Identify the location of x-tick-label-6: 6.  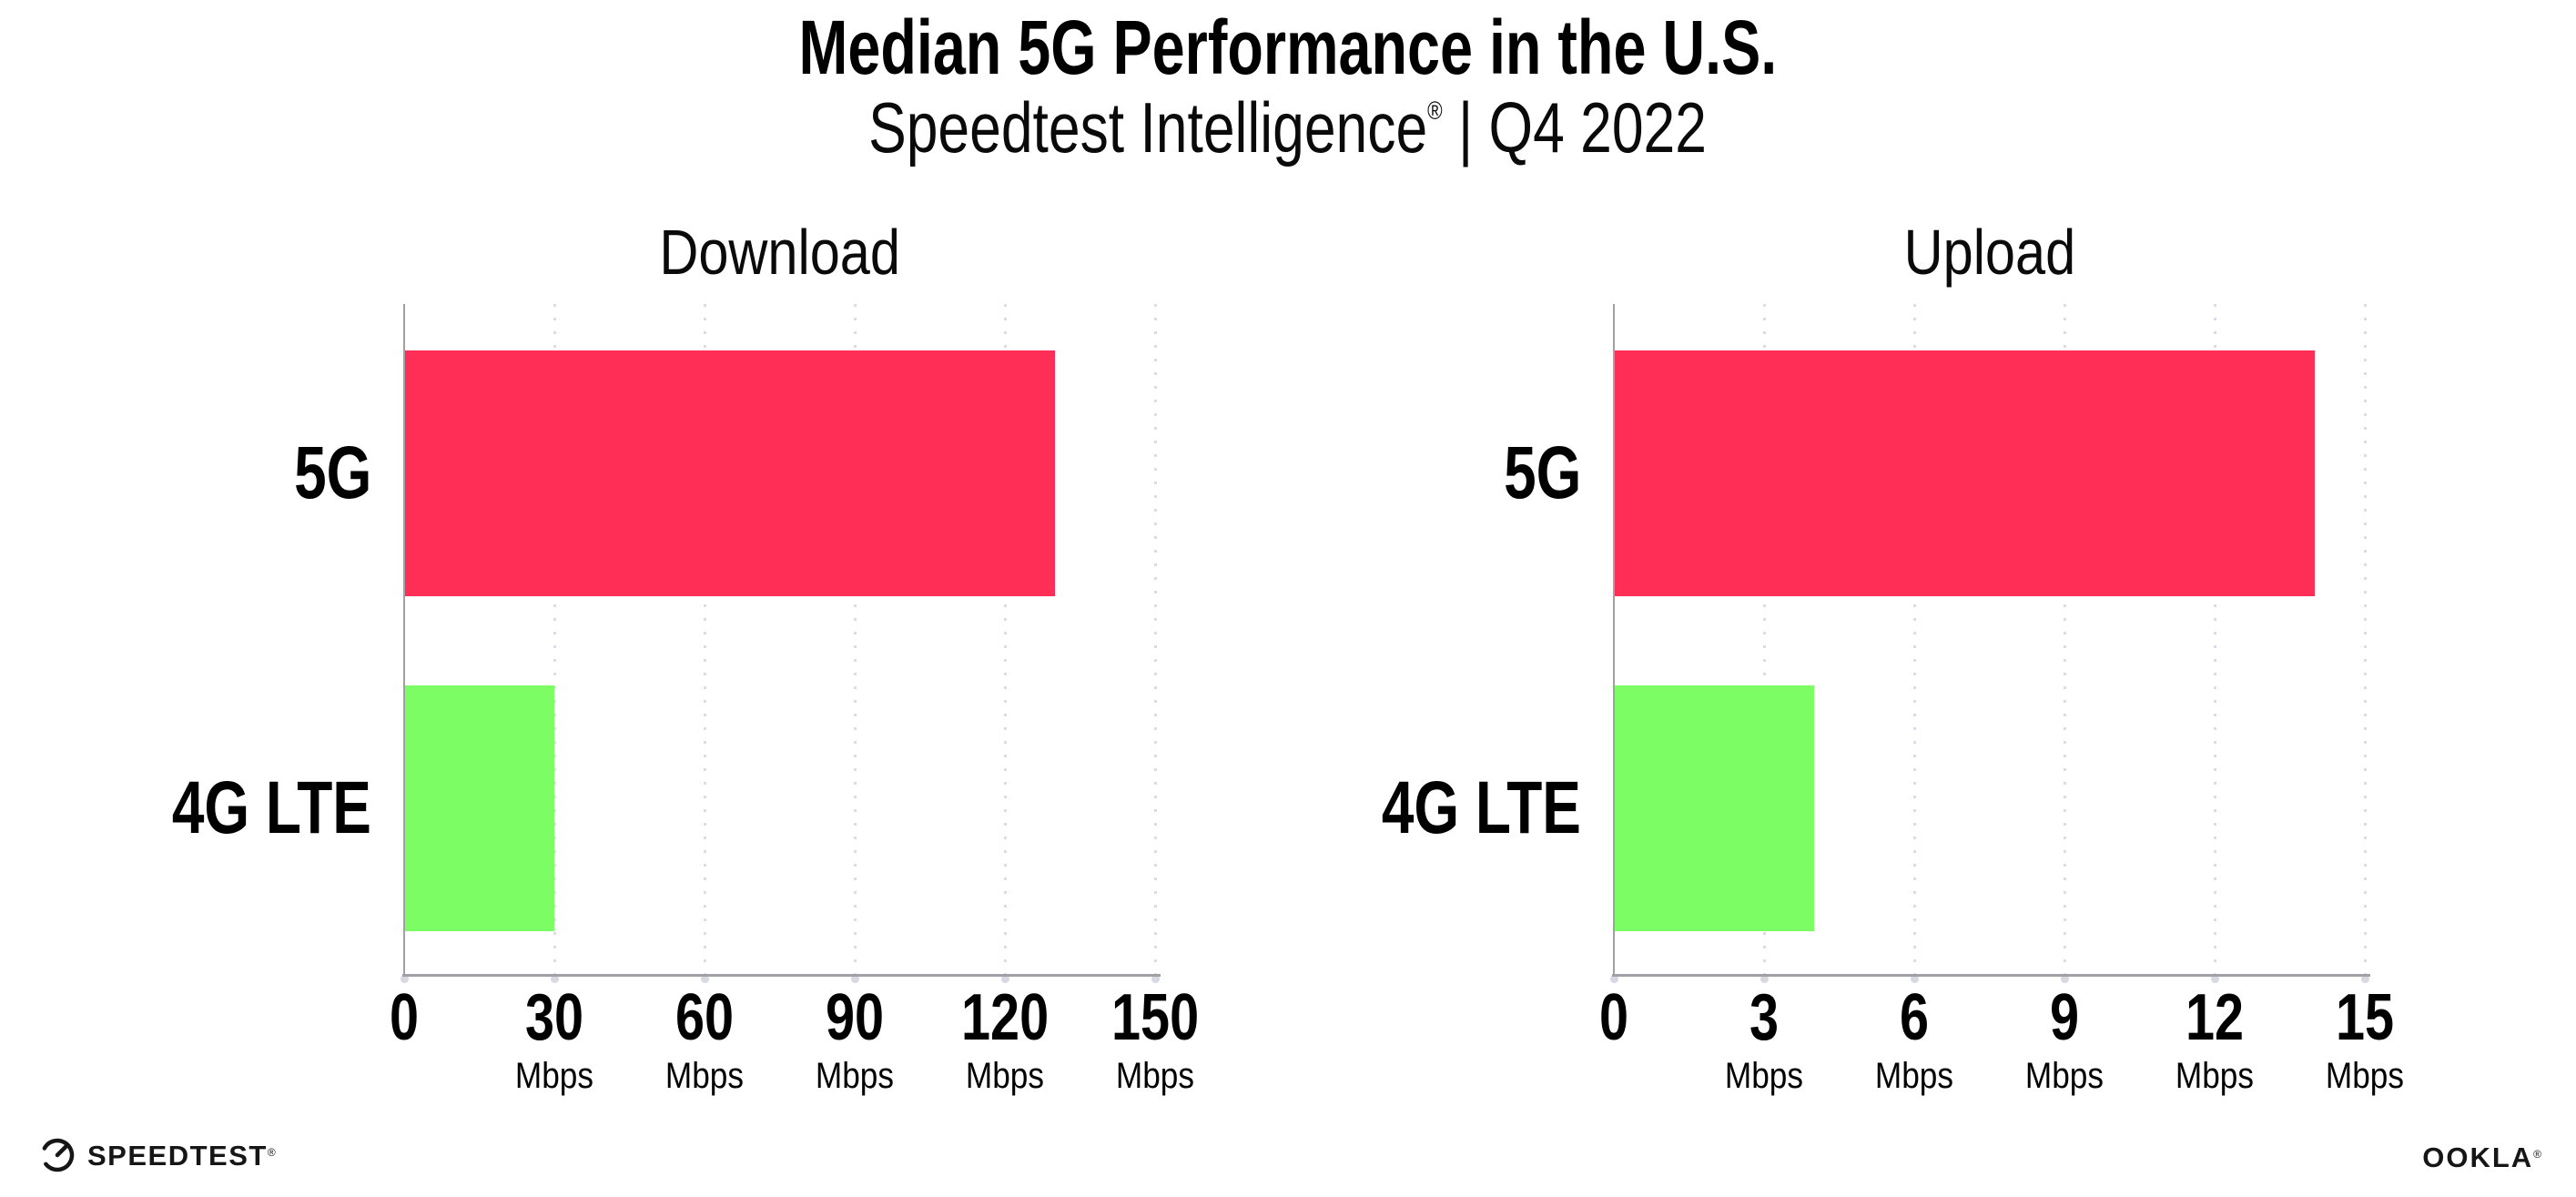
(1914, 1018).